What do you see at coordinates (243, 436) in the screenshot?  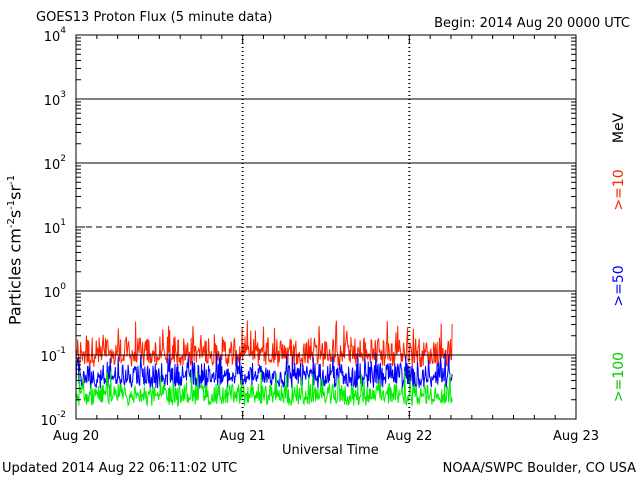 I see `x-tick-label: Aug 21` at bounding box center [243, 436].